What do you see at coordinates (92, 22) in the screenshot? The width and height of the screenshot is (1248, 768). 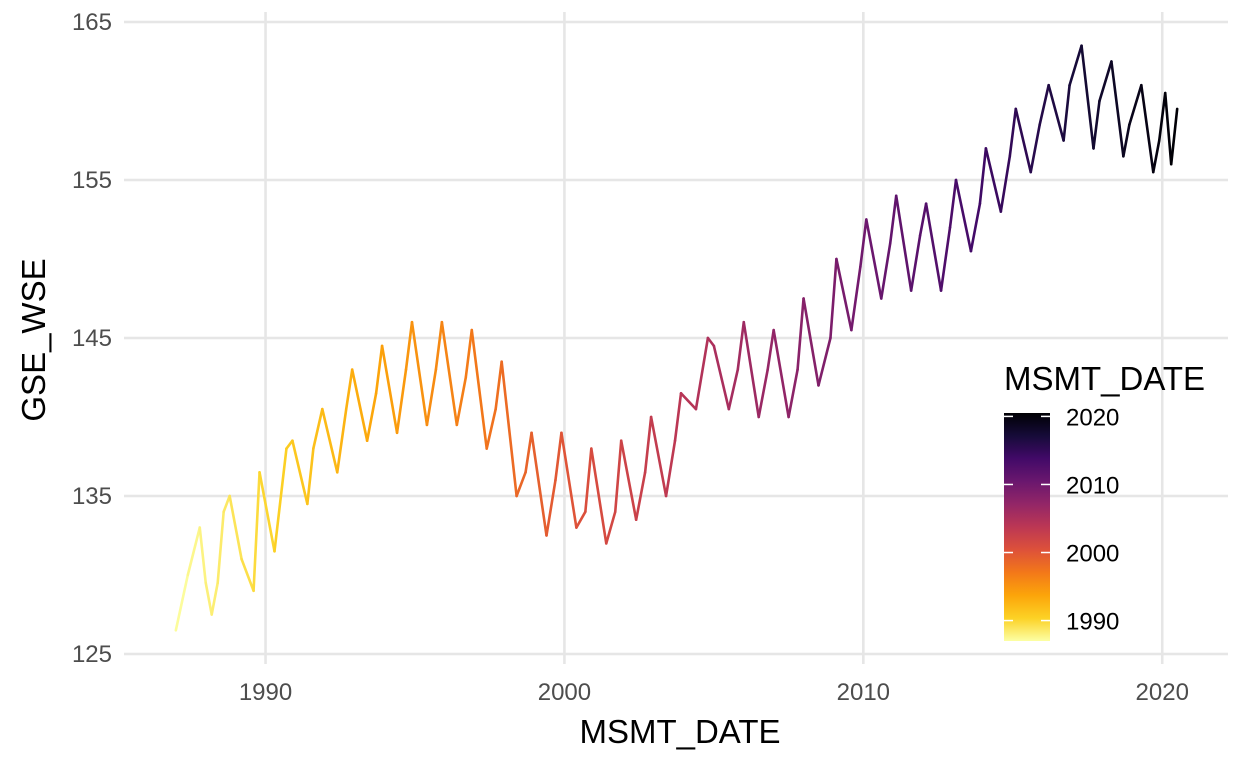 I see `y-tick-label: 165` at bounding box center [92, 22].